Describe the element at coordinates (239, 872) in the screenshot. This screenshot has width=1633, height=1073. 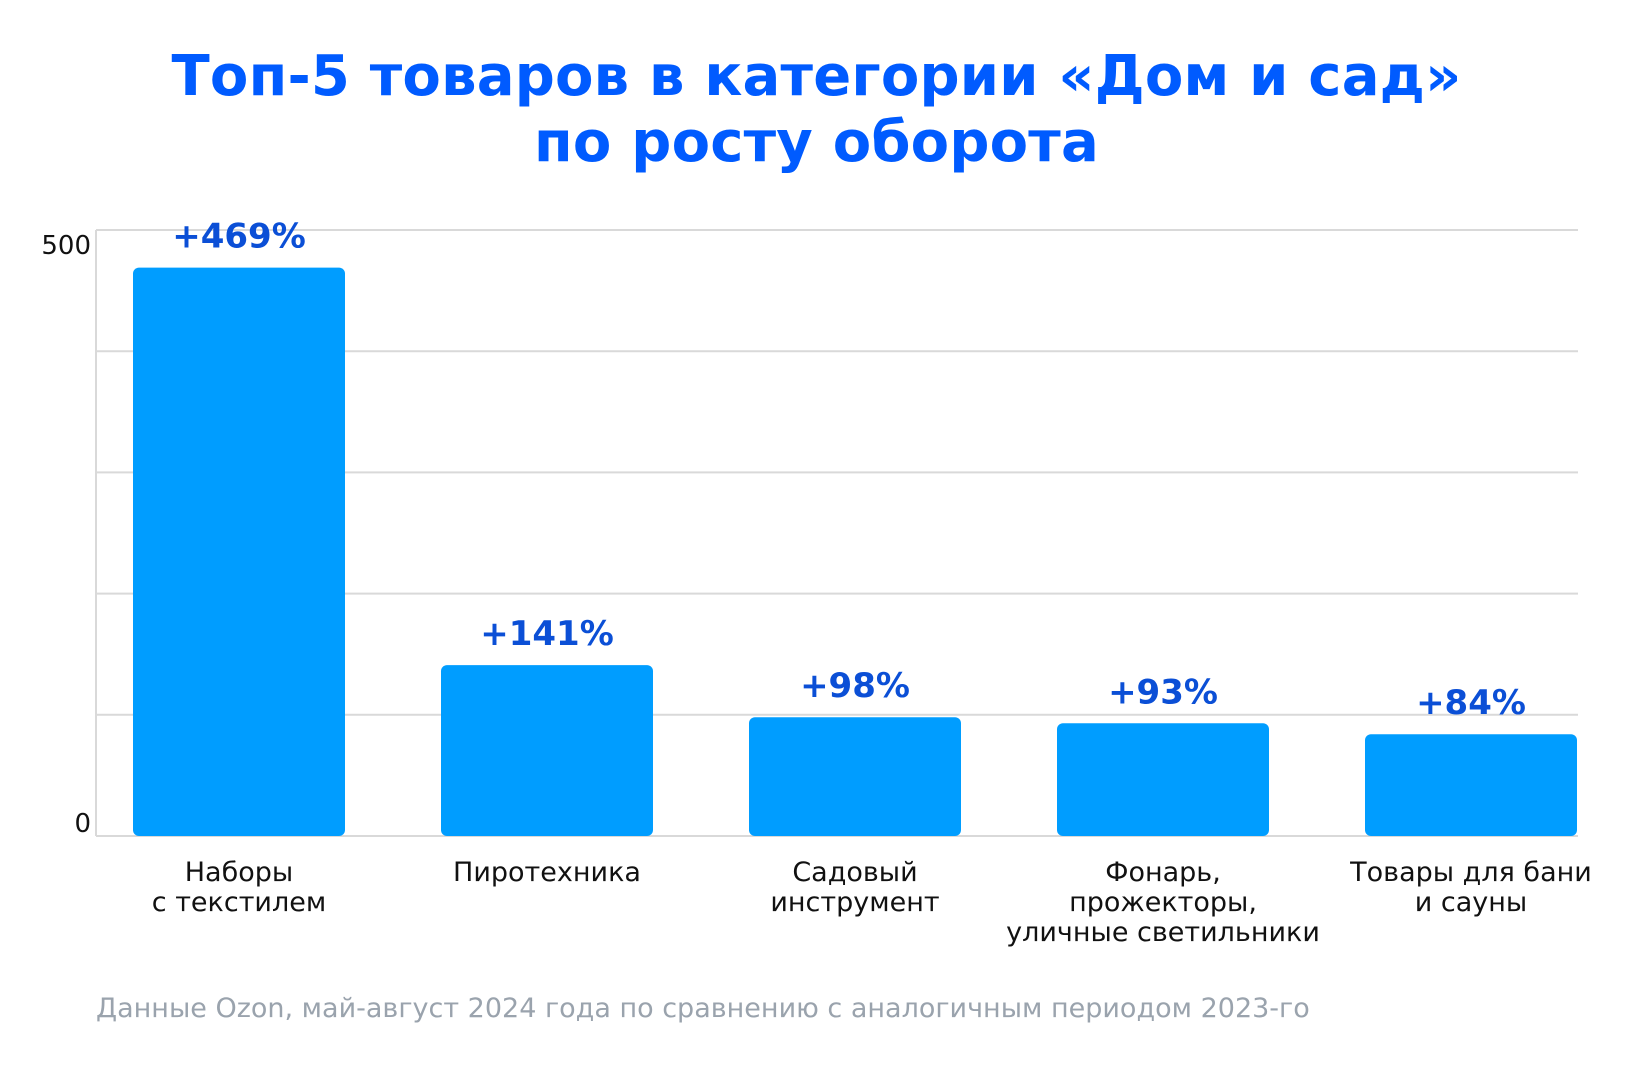
I see `x-tick-label: Наборы` at that location.